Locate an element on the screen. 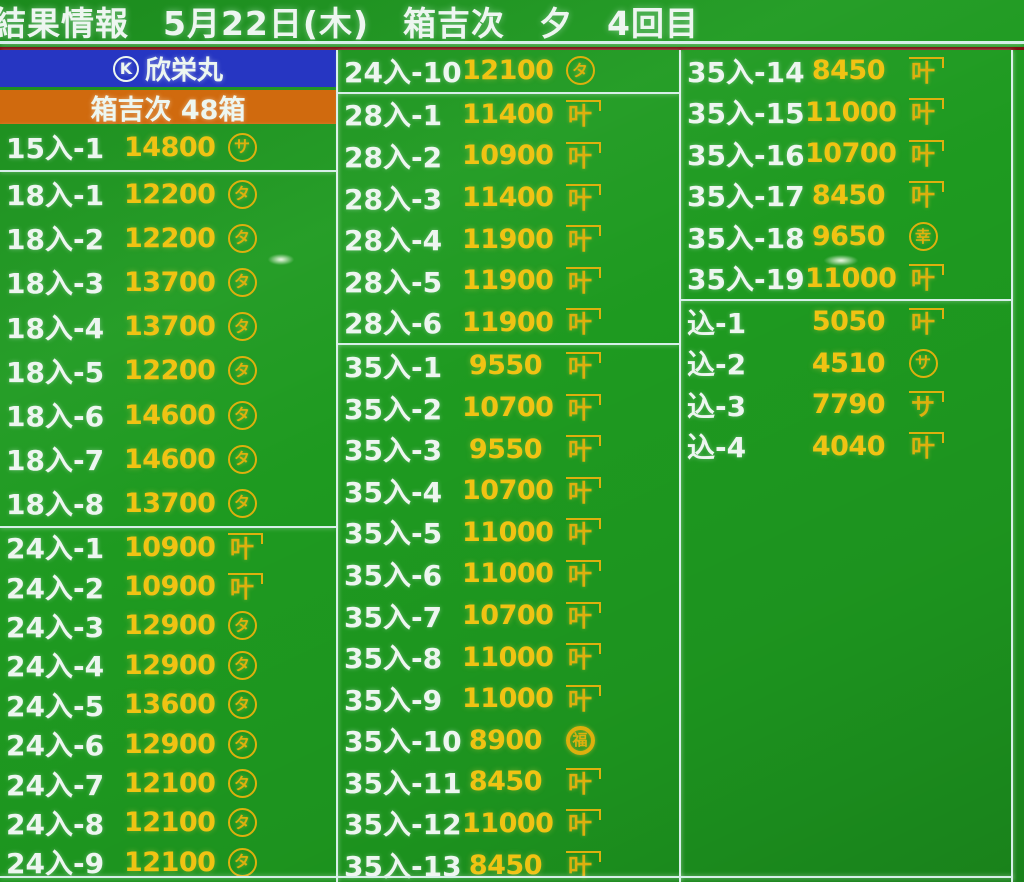  result-row: 18入-5 12200 タ is located at coordinates (168, 371).